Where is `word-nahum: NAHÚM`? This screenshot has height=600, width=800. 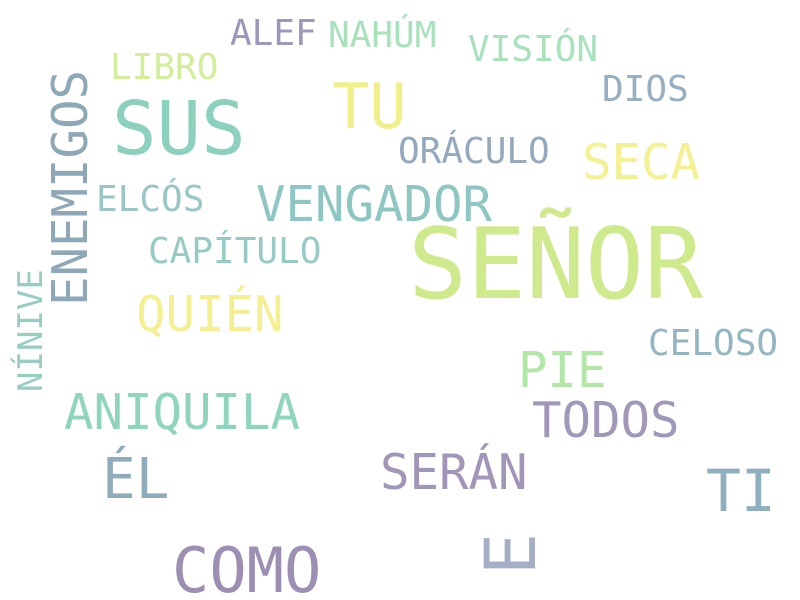
word-nahum: NAHÚM is located at coordinates (382, 35).